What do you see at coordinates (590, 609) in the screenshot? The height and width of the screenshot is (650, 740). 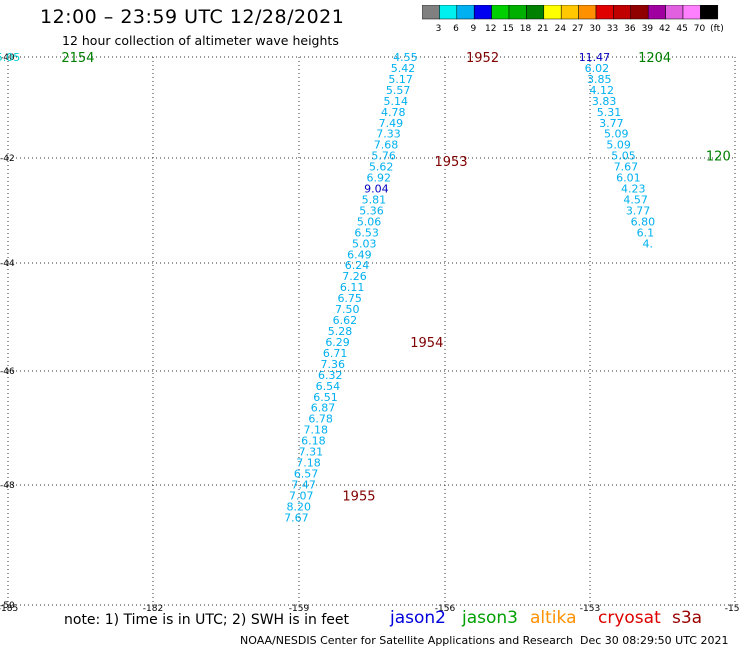 I see `x-tick-label: -153` at bounding box center [590, 609].